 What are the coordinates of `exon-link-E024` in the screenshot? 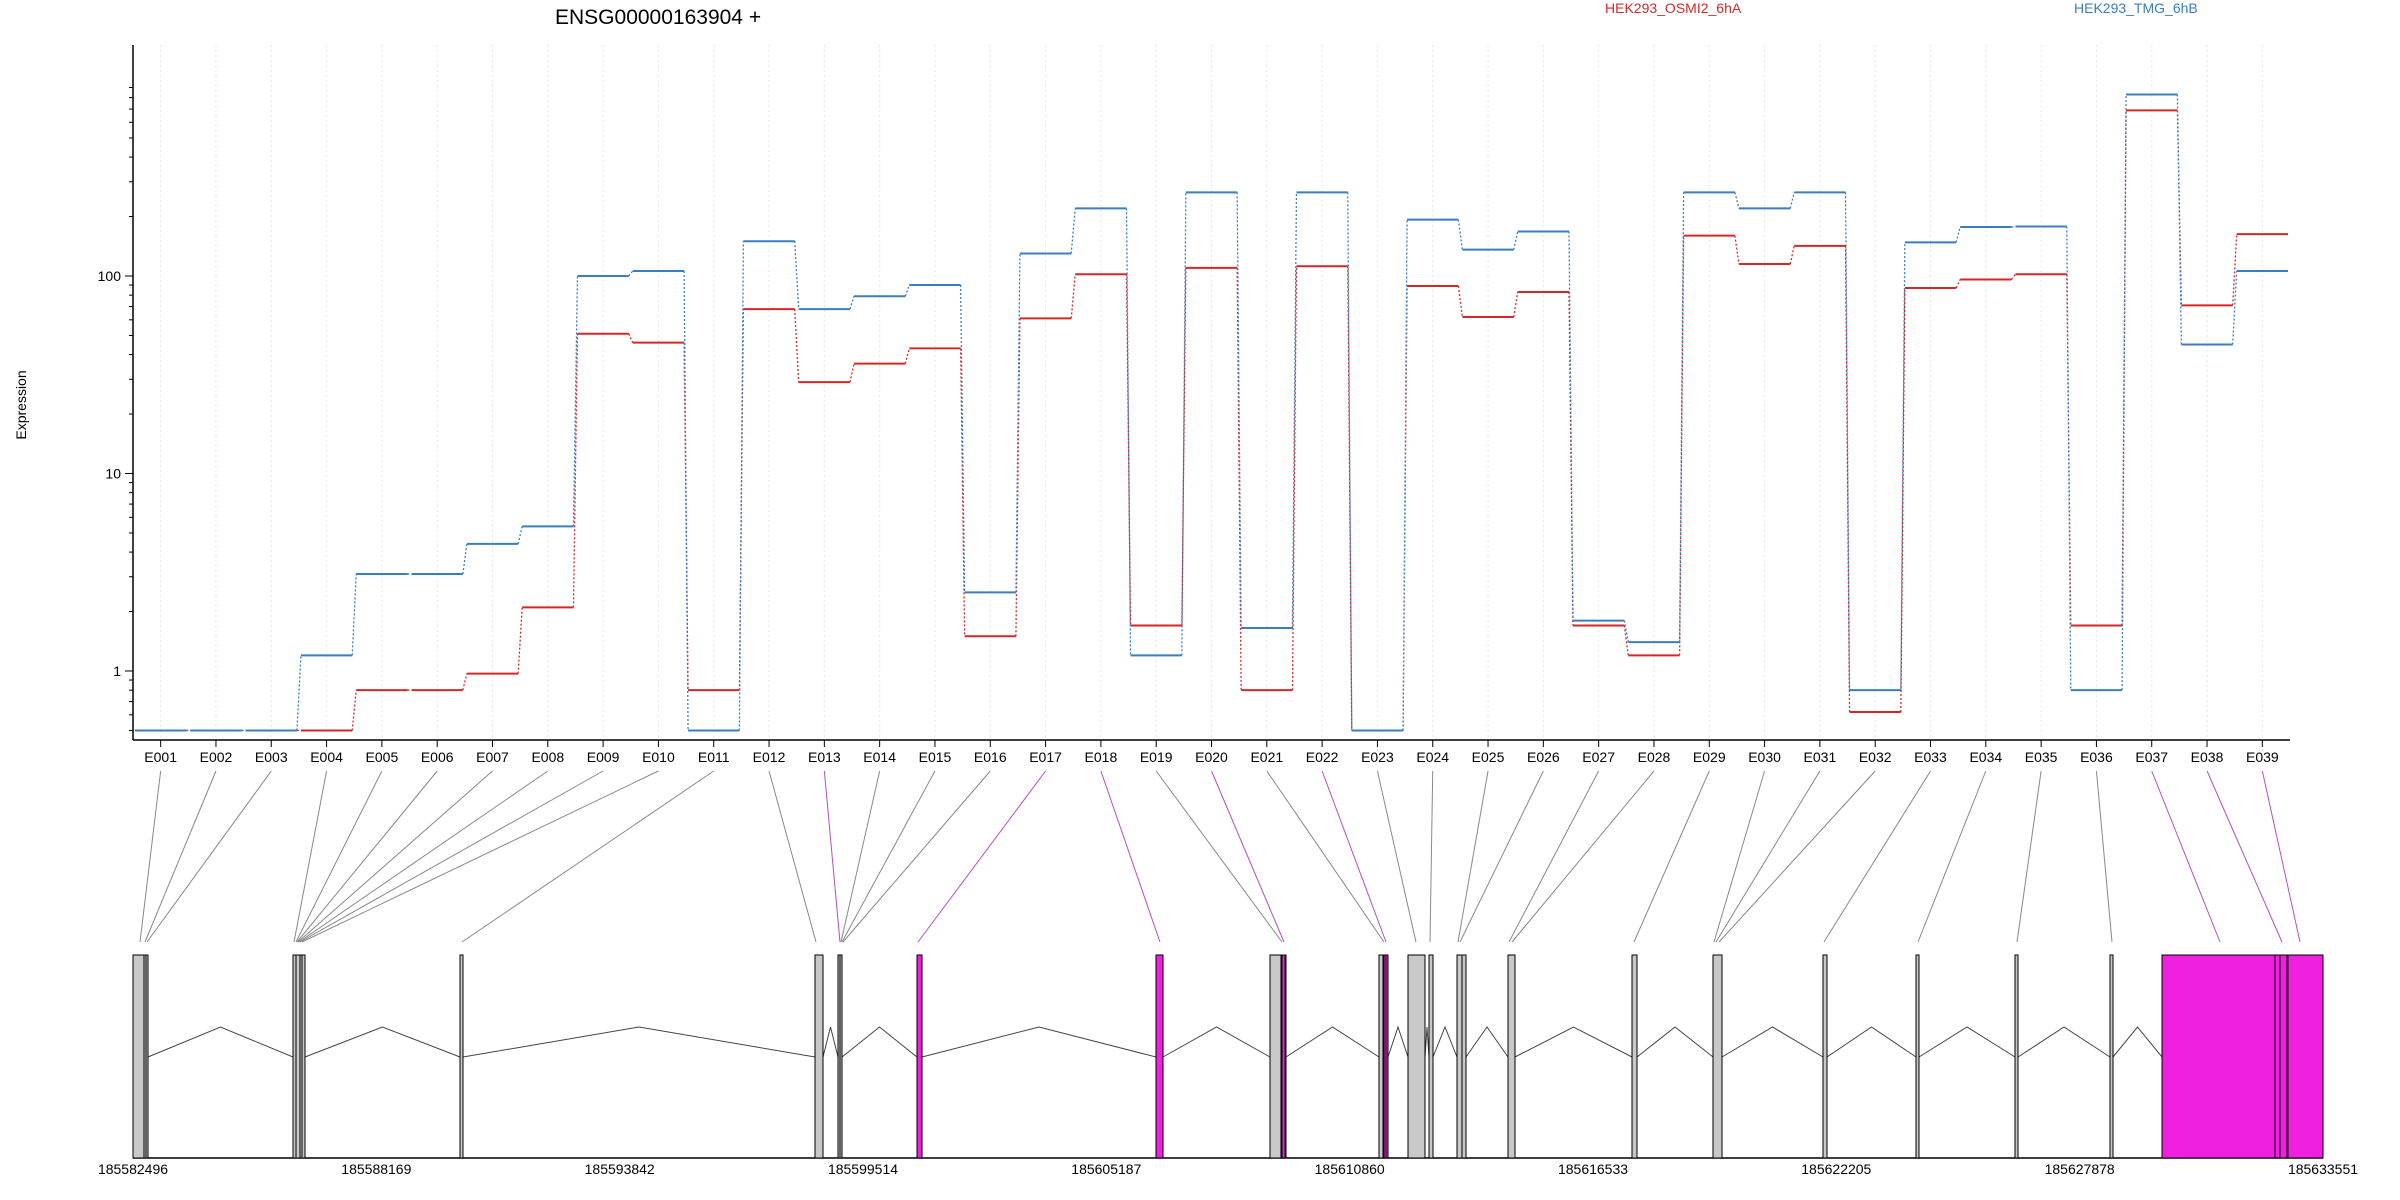 It's located at (1431, 856).